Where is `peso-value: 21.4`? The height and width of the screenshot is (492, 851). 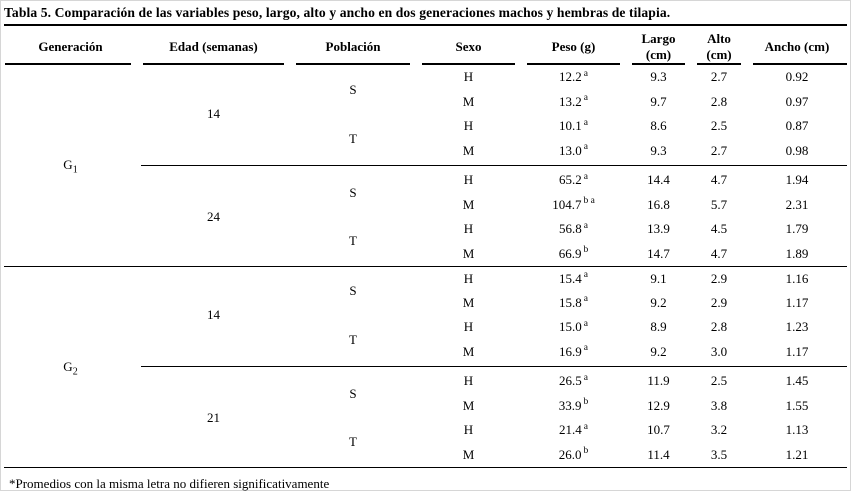
peso-value: 21.4 is located at coordinates (570, 430).